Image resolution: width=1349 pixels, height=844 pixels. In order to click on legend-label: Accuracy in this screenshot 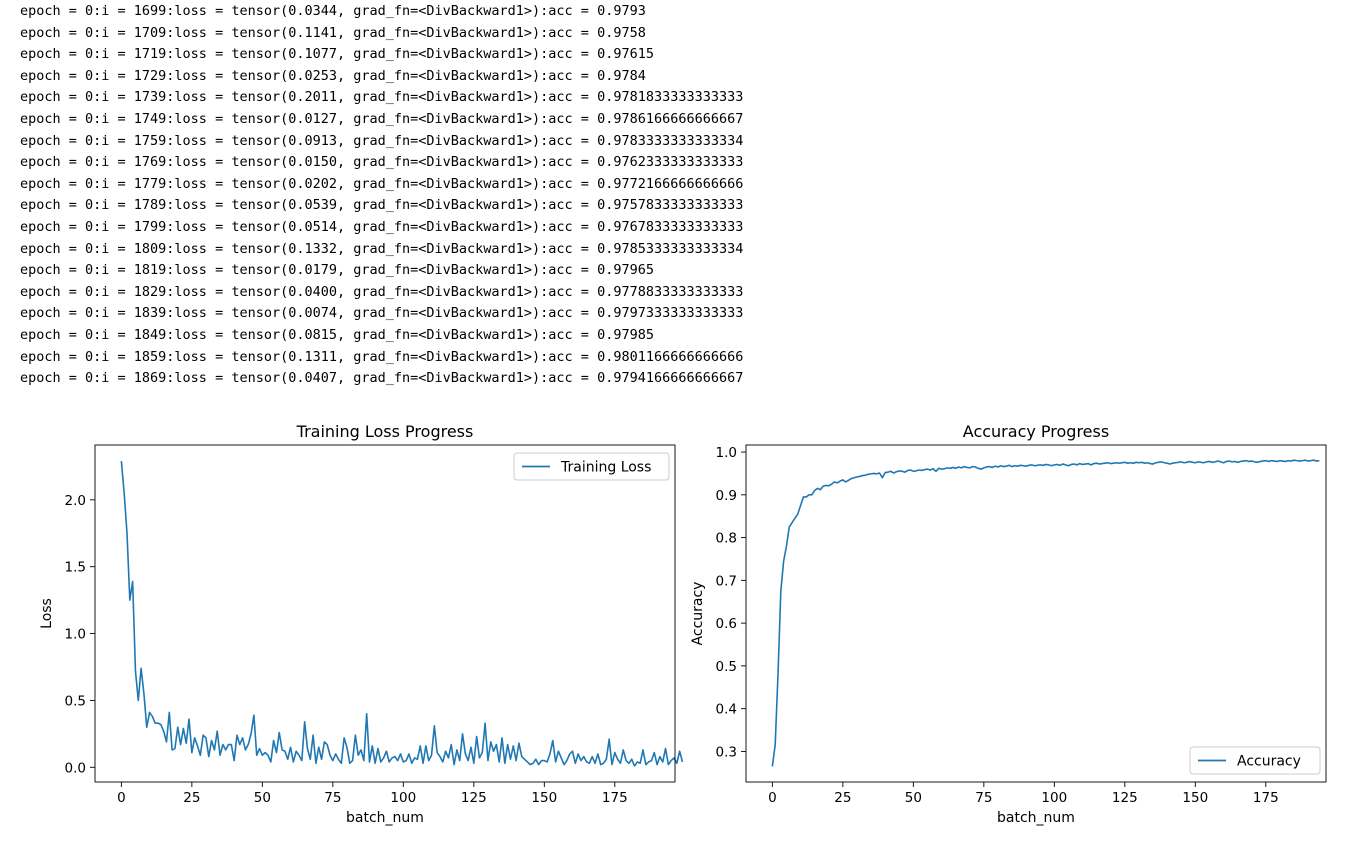, I will do `click(1269, 762)`.